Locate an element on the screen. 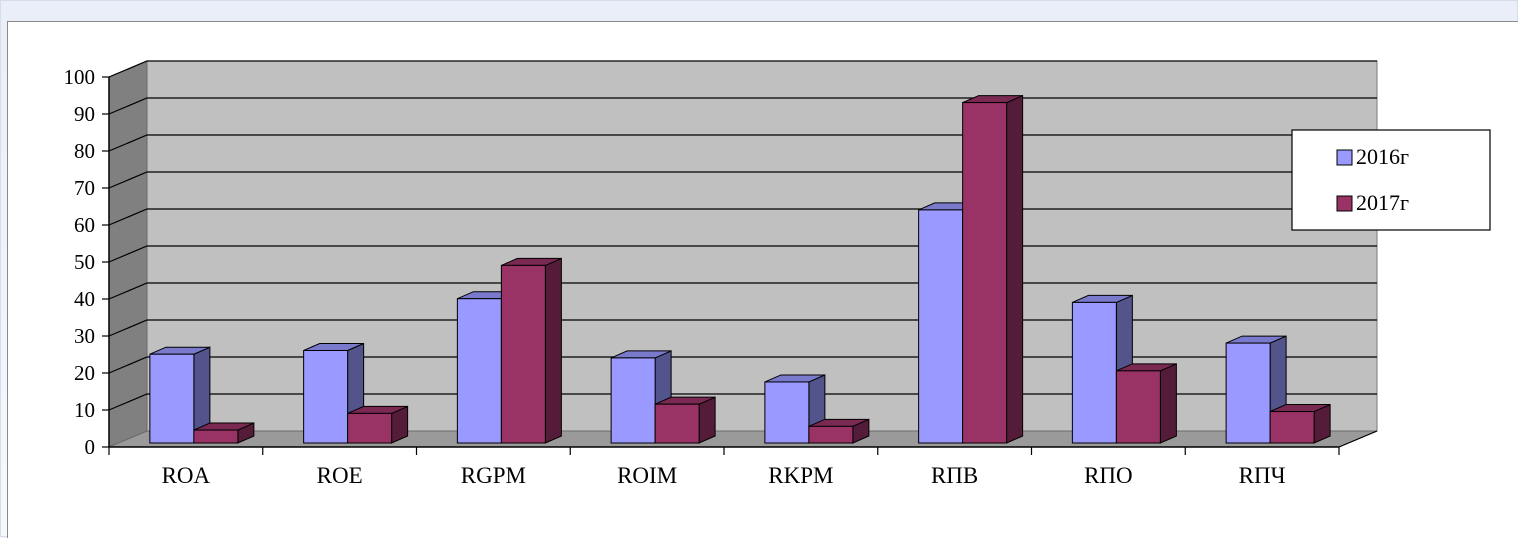 This screenshot has height=538, width=1518. legend-label: 2017г is located at coordinates (1382, 202).